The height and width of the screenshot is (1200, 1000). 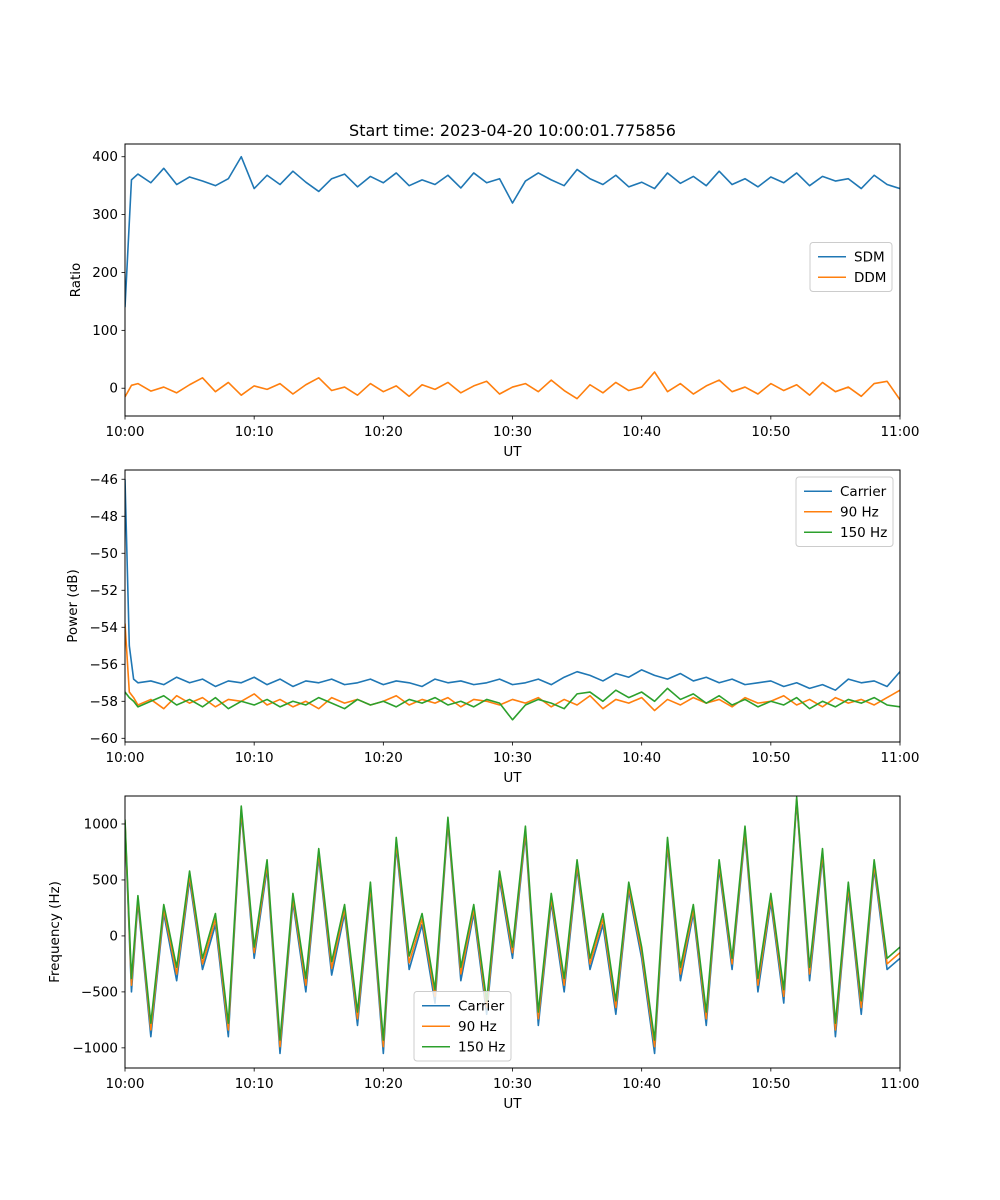 What do you see at coordinates (98, 936) in the screenshot?
I see `y-axis-ticks: −1000 −500 0 500 1000` at bounding box center [98, 936].